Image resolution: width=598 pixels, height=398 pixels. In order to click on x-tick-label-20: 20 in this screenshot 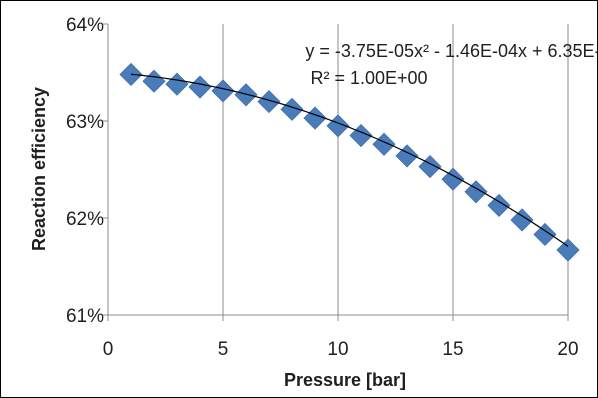, I will do `click(567, 349)`.